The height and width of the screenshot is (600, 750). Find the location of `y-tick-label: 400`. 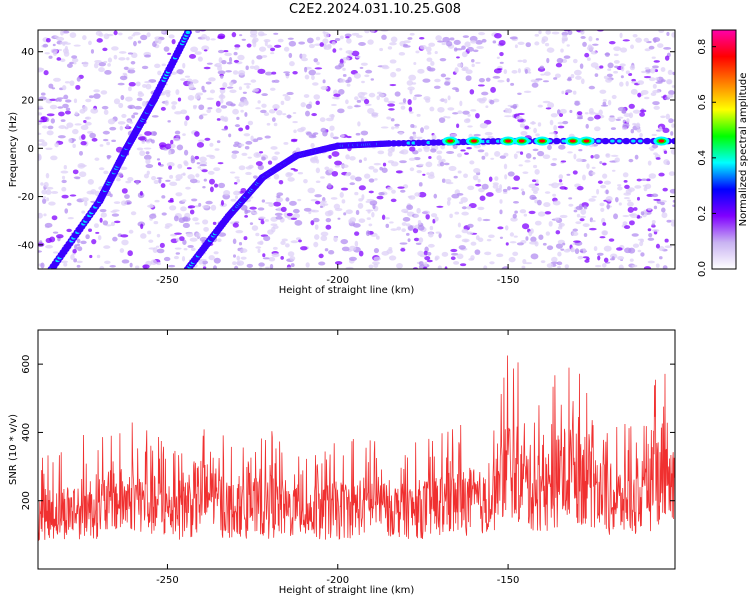

y-tick-label: 400 is located at coordinates (26, 432).